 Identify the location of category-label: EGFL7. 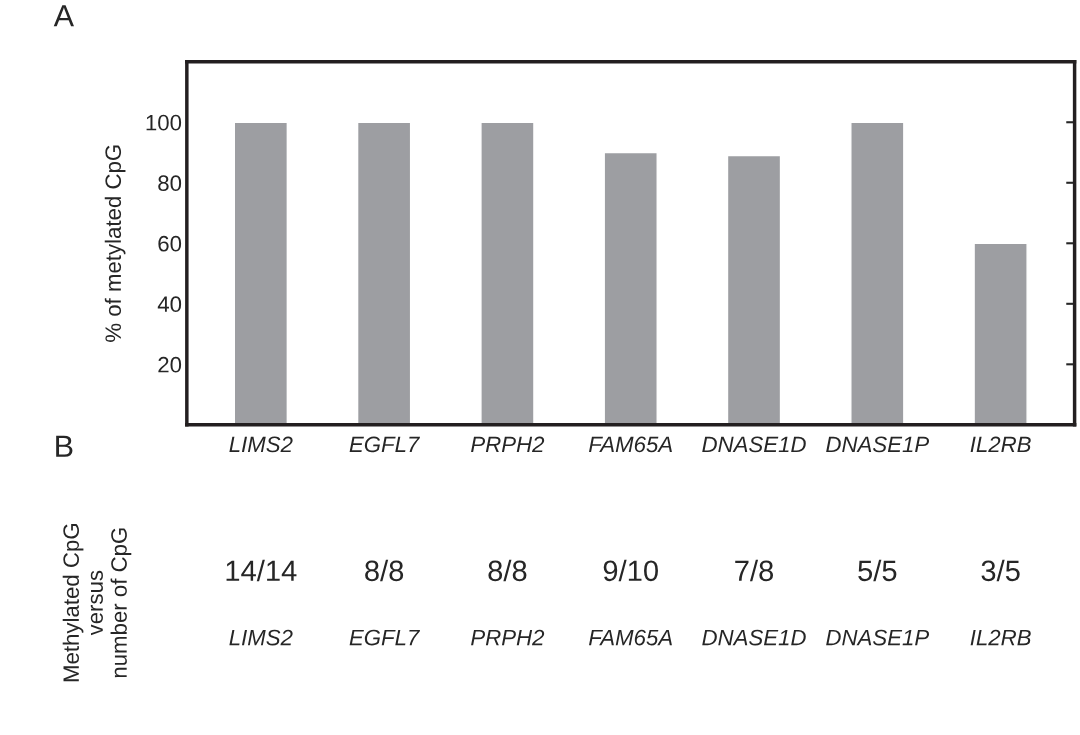
(384, 637).